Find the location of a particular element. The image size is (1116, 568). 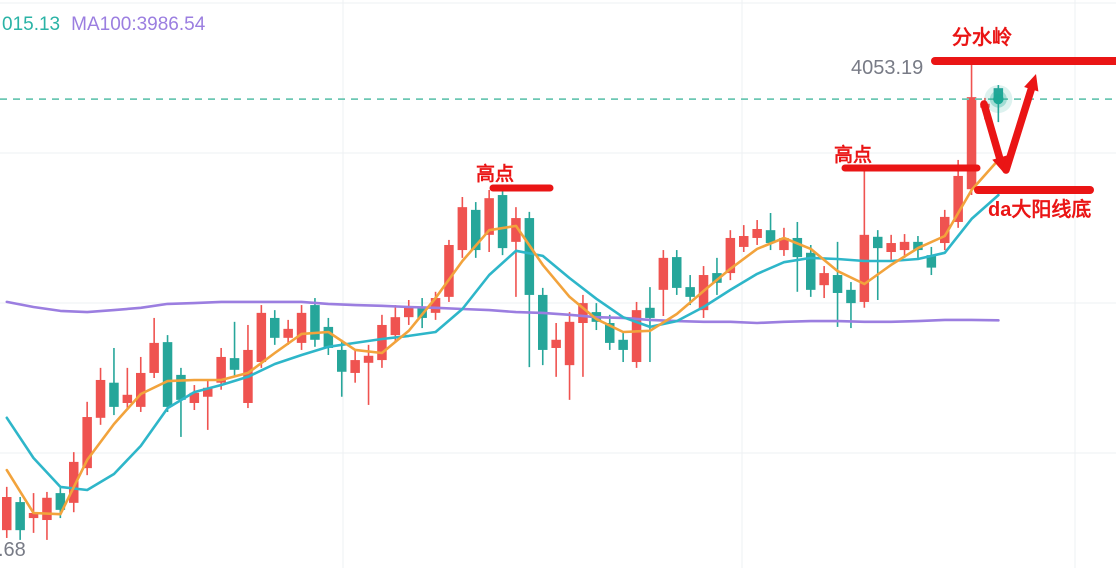

up-arrow-shaft is located at coordinates (1018, 129).